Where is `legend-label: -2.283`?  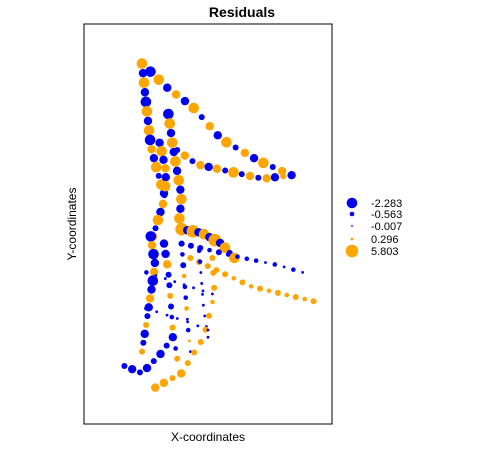
legend-label: -2.283 is located at coordinates (386, 204).